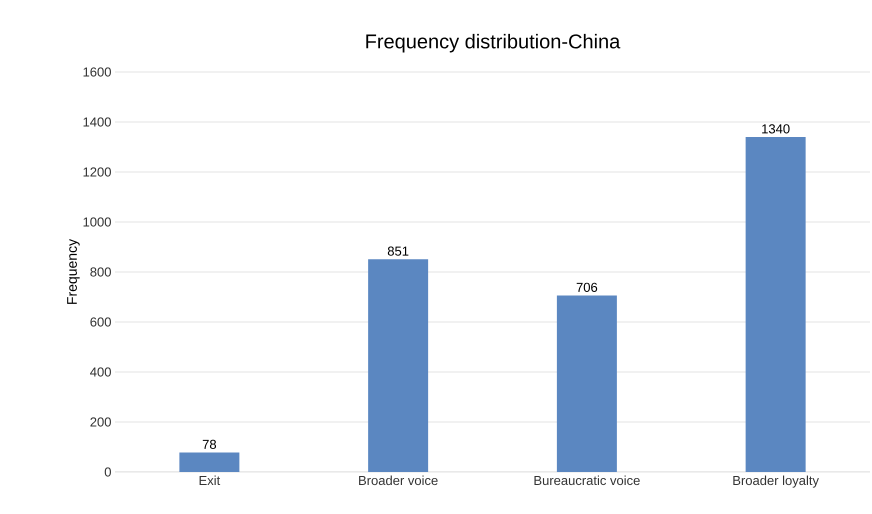 This screenshot has width=872, height=514. Describe the element at coordinates (209, 444) in the screenshot. I see `data-label: 78` at that location.